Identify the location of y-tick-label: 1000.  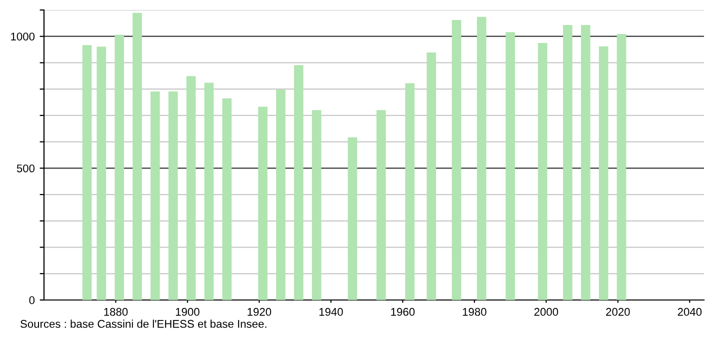
(23, 36).